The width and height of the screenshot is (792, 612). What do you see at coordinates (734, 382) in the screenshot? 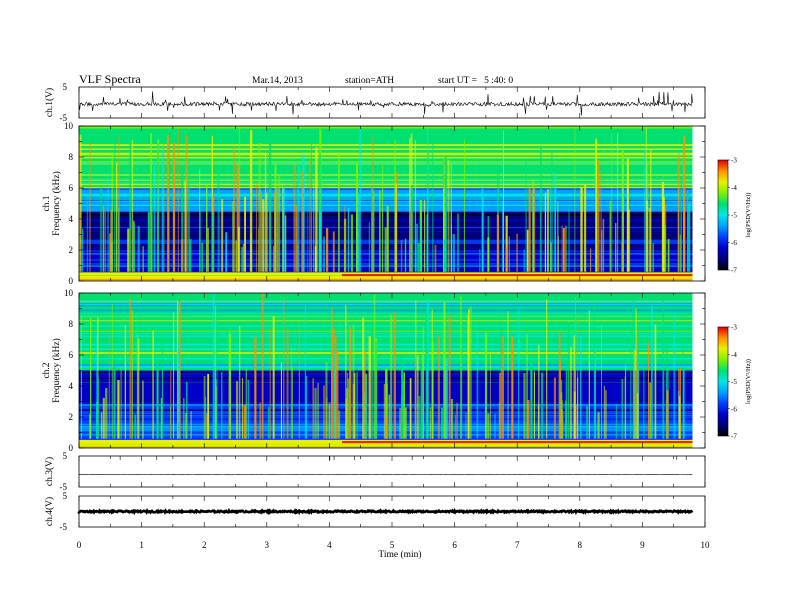
I see `colorbar-tick-label: -5` at bounding box center [734, 382].